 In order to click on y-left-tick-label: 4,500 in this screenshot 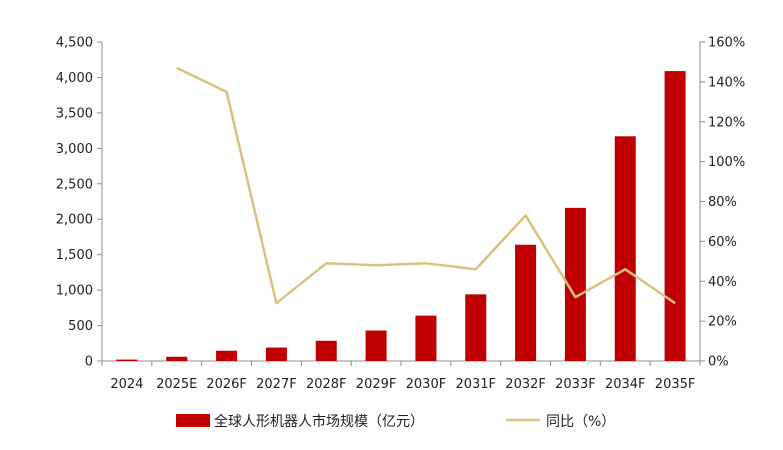, I will do `click(74, 43)`.